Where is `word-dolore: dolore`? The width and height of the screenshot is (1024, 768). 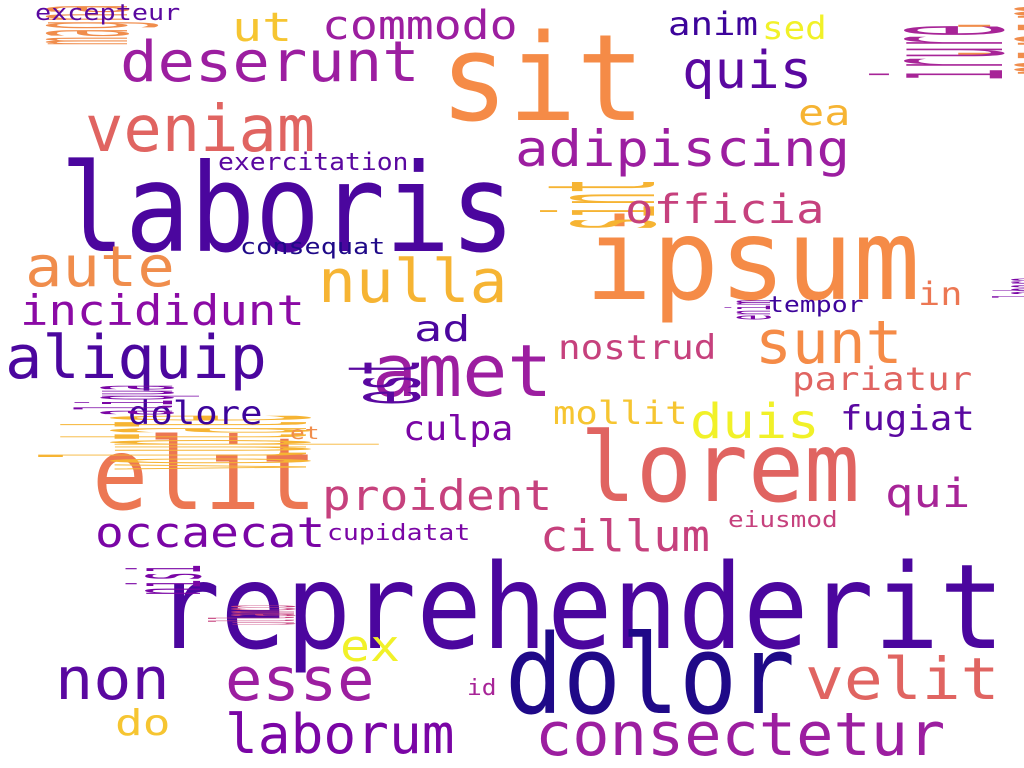
word-dolore: dolore is located at coordinates (195, 413).